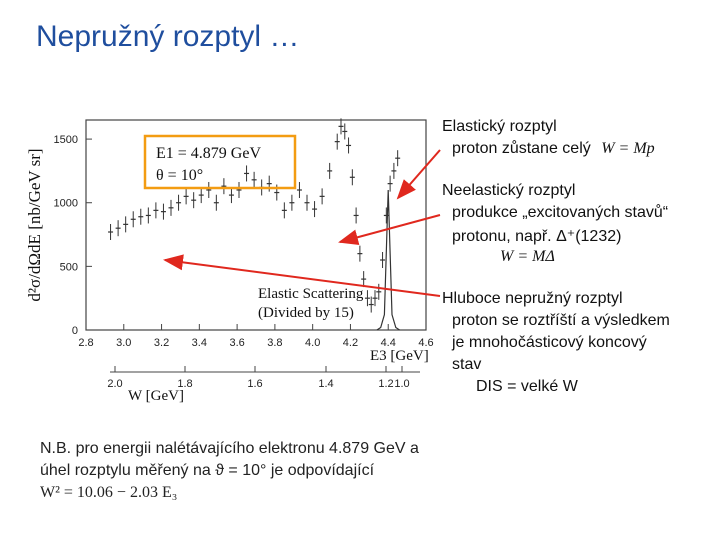  I want to click on inelastic-desc1: produkce „excitovaných stavů“, so click(560, 212).